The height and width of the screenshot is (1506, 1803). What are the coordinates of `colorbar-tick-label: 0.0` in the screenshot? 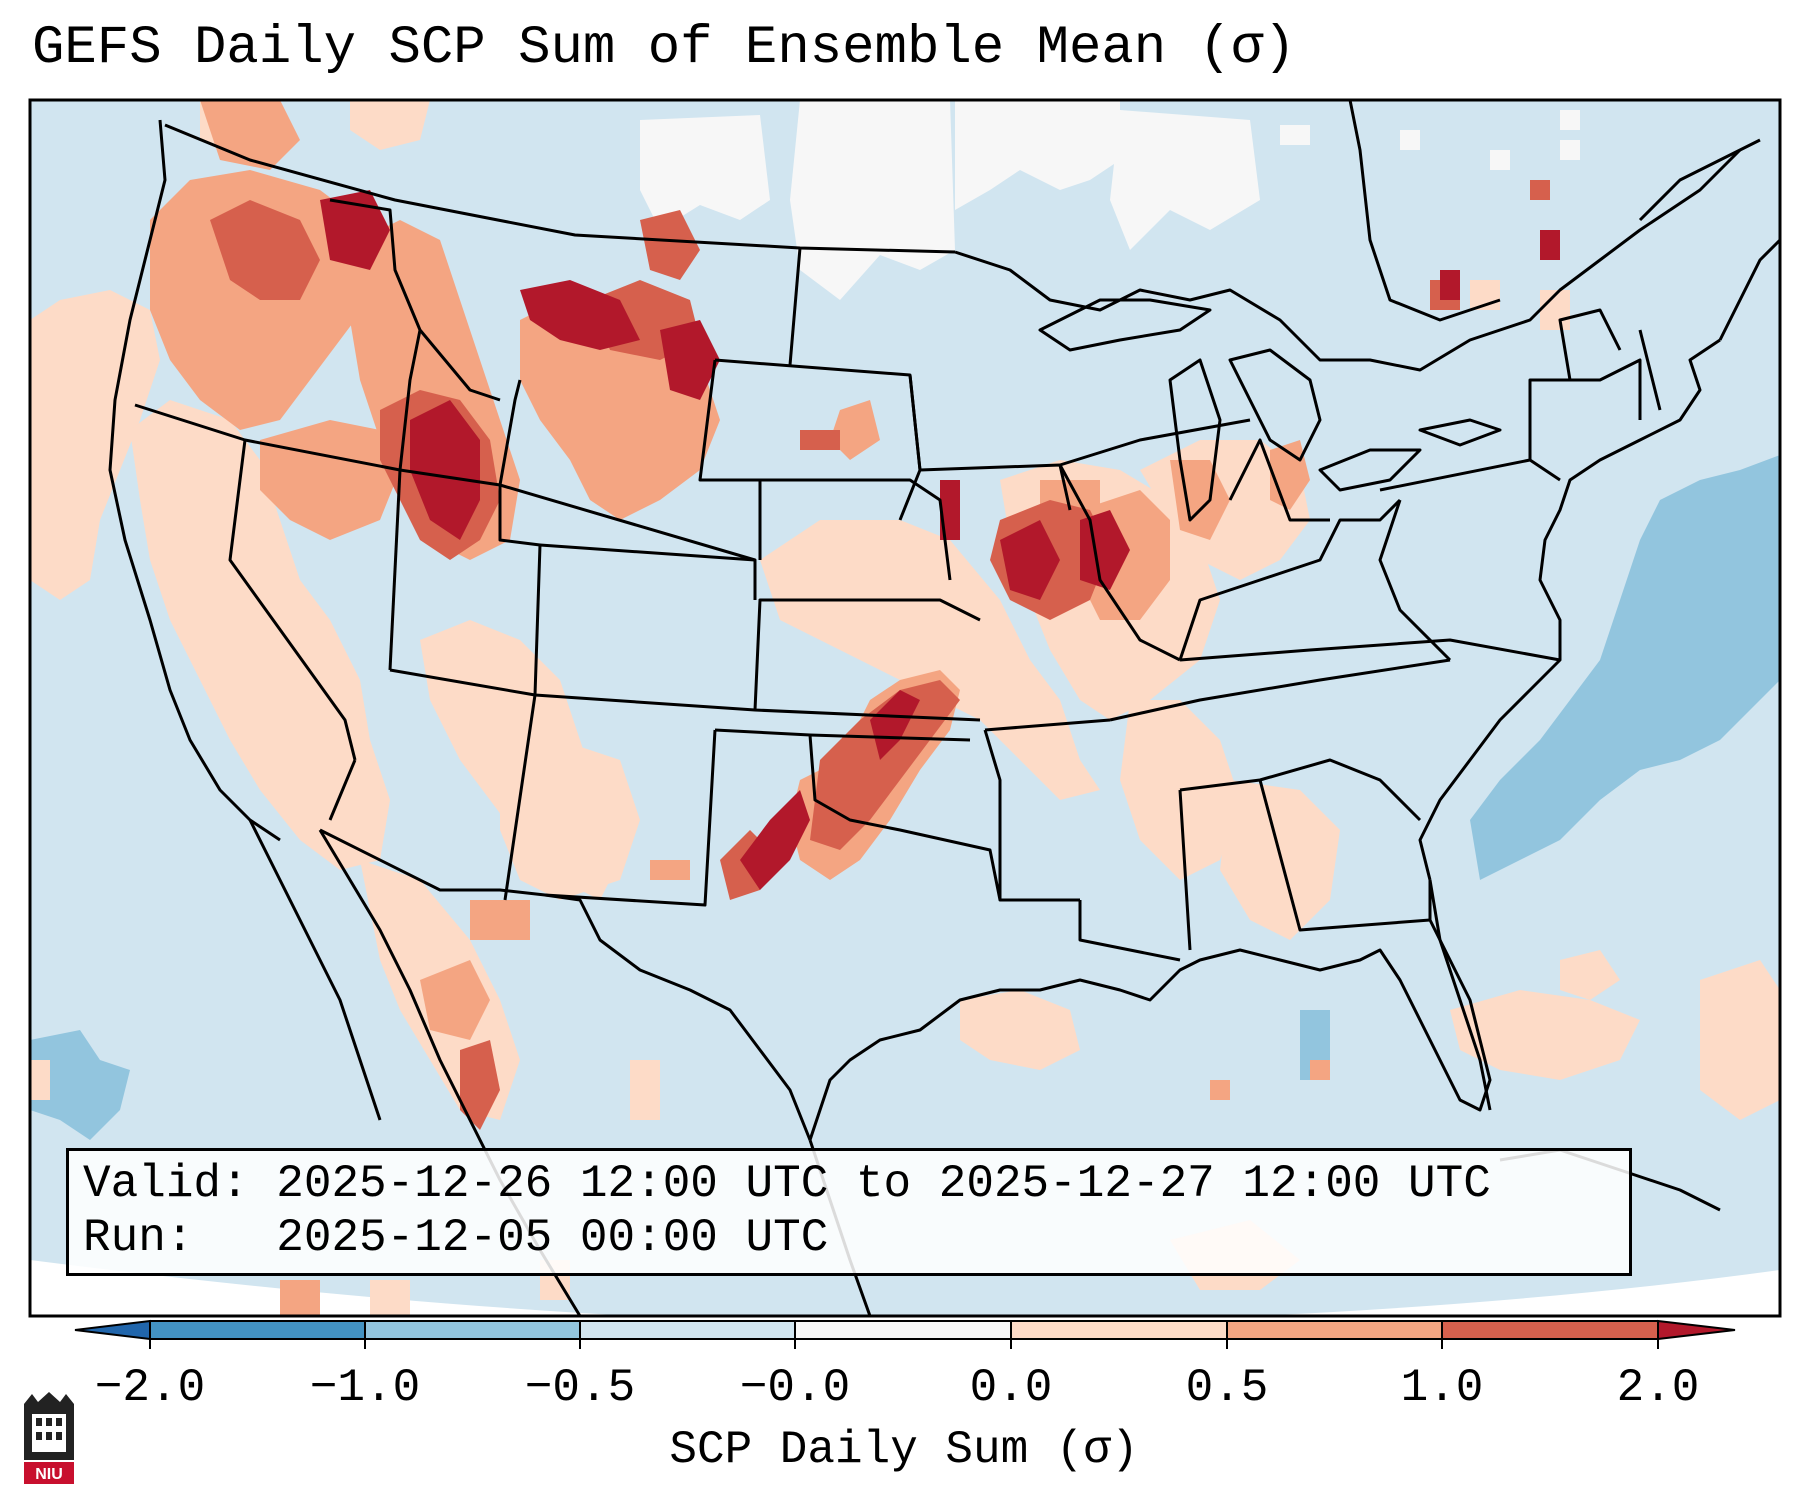 It's located at (1011, 1388).